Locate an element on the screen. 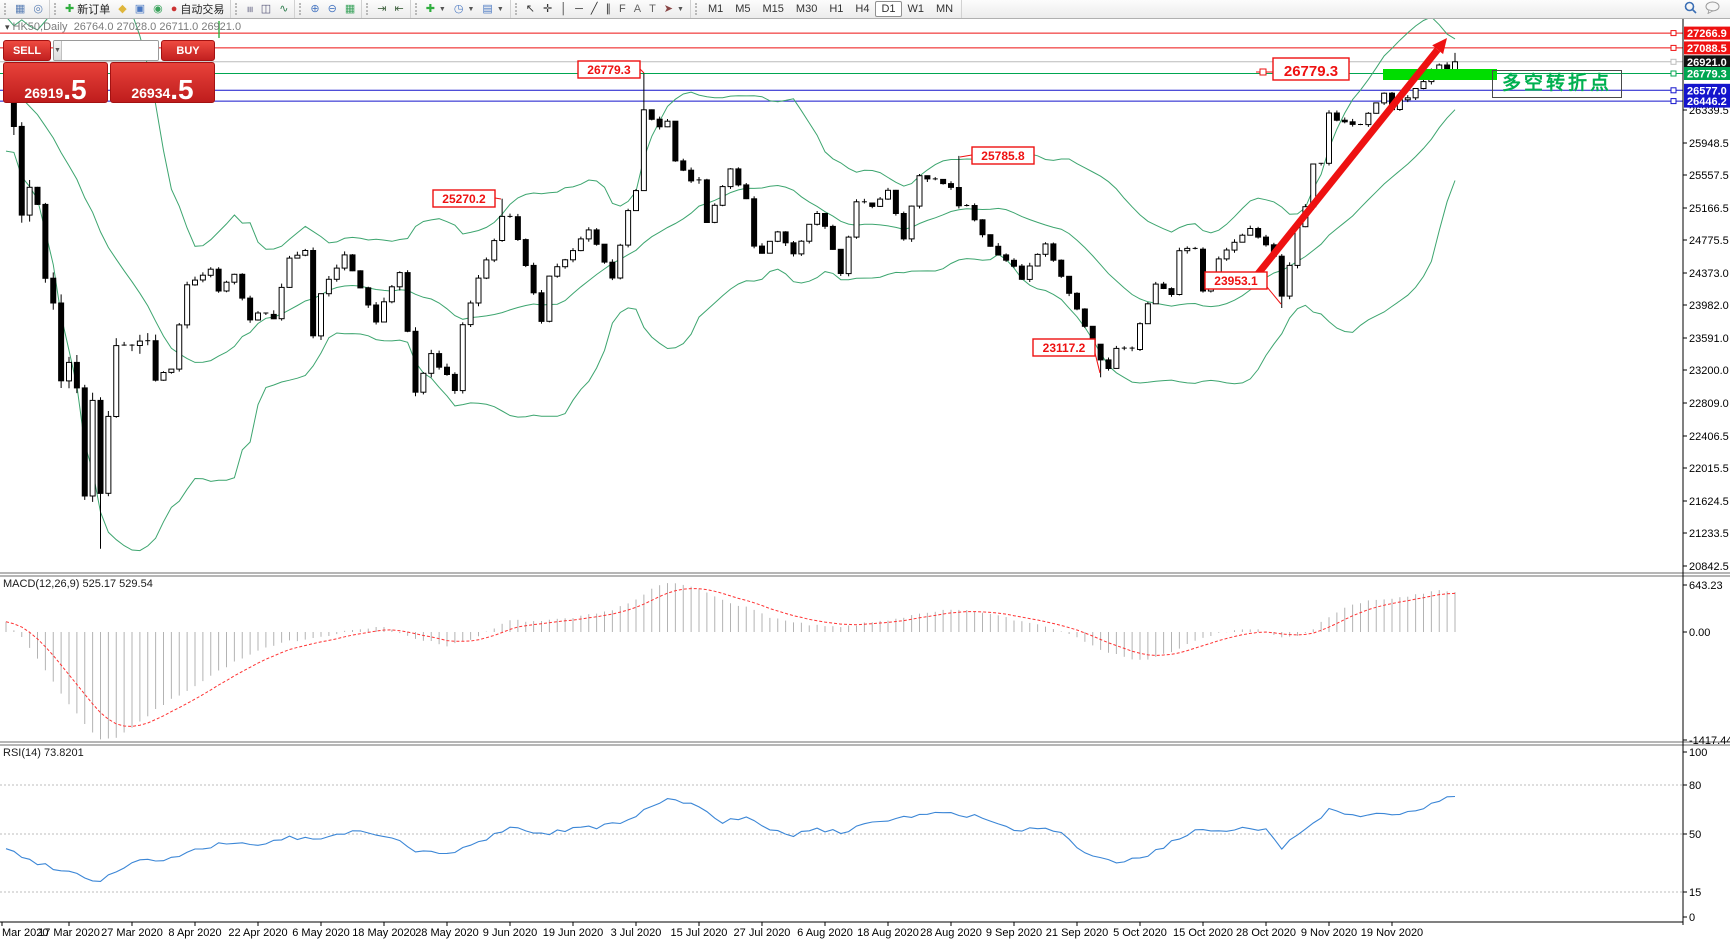  market-watch-icon: ▣ is located at coordinates (140, 9).